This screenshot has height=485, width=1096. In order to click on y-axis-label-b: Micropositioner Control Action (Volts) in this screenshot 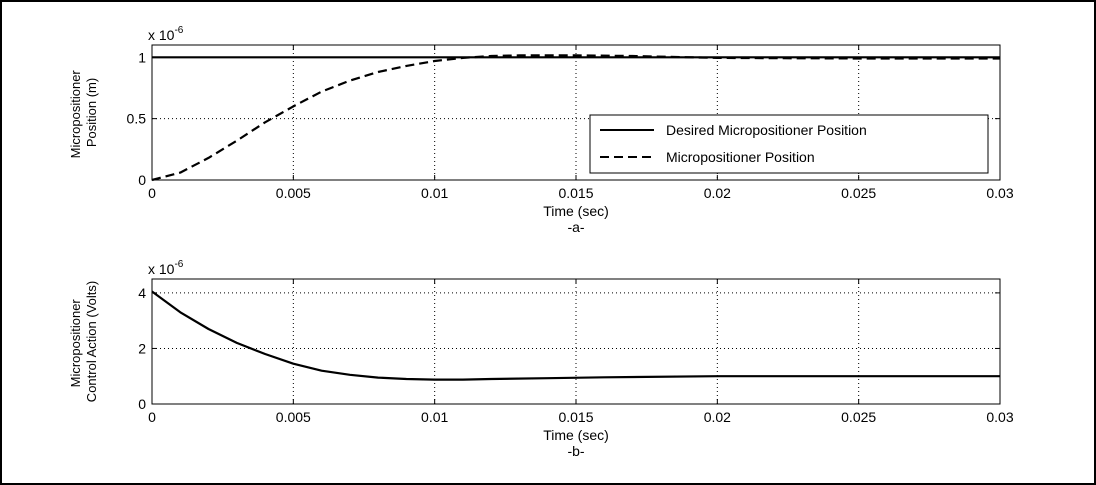, I will do `click(83, 341)`.